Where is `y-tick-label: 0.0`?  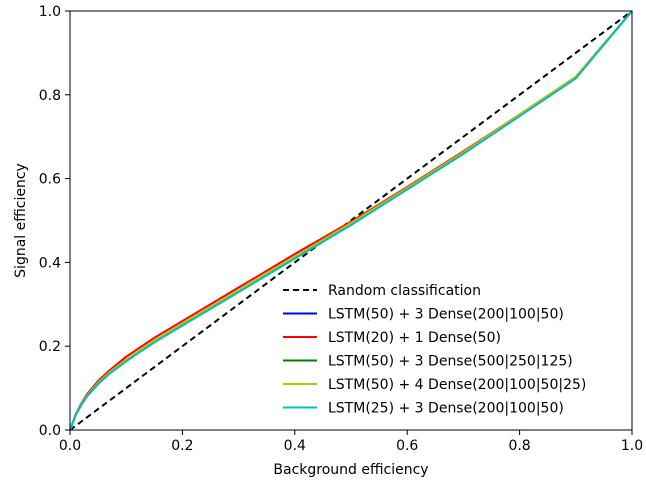 y-tick-label: 0.0 is located at coordinates (50, 431).